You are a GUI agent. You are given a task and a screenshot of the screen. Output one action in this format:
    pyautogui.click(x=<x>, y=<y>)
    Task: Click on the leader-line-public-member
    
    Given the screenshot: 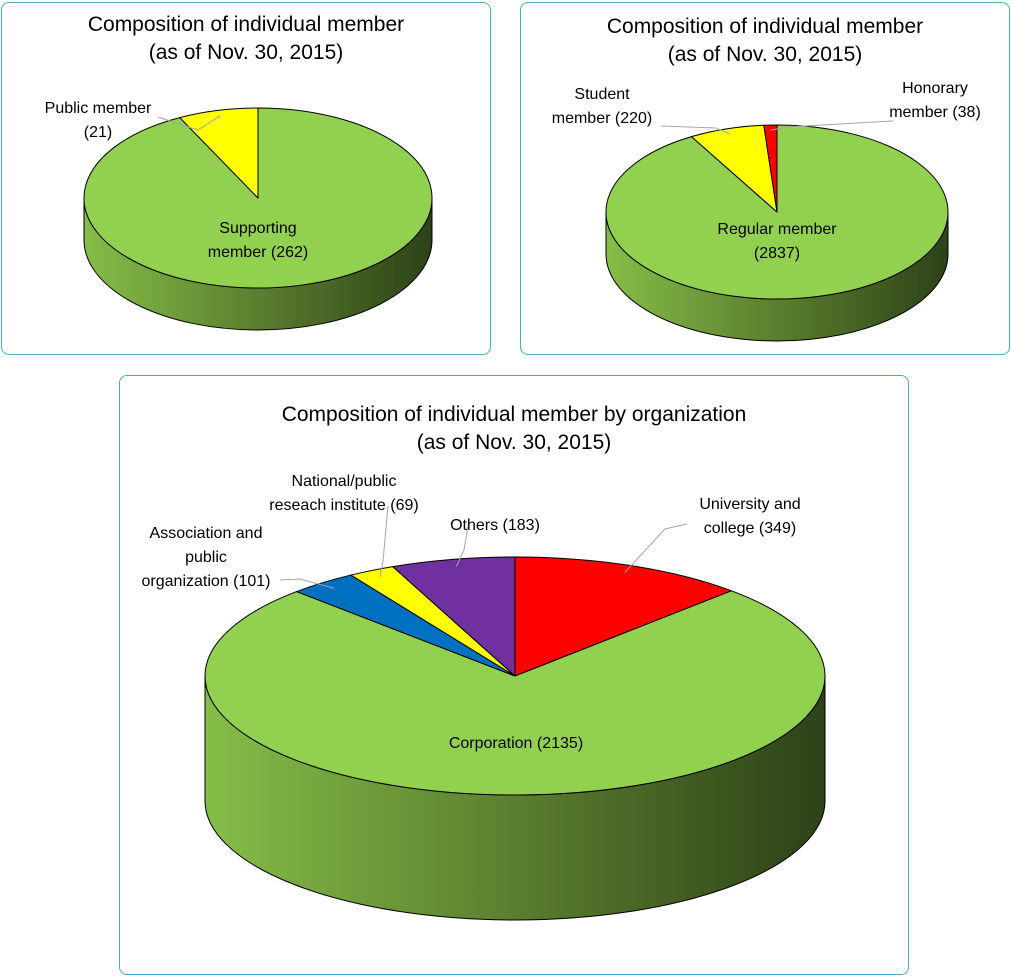 What is the action you would take?
    pyautogui.click(x=189, y=123)
    